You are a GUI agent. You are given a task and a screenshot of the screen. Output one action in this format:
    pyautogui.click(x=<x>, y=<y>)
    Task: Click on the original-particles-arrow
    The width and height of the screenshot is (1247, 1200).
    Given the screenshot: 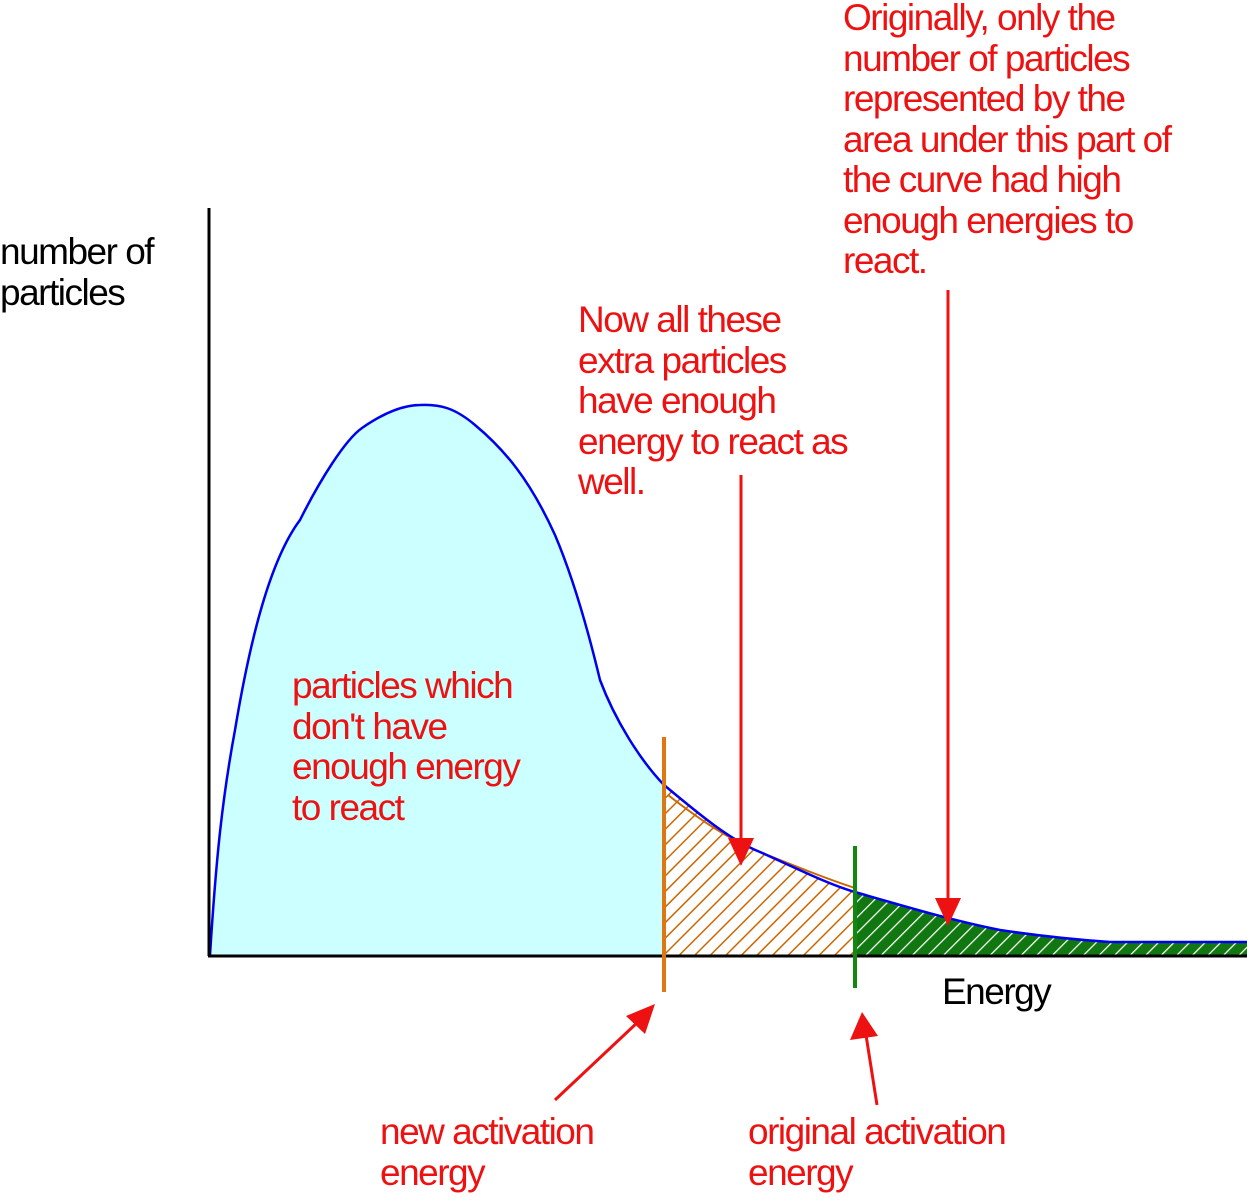 What is the action you would take?
    pyautogui.click(x=948, y=608)
    